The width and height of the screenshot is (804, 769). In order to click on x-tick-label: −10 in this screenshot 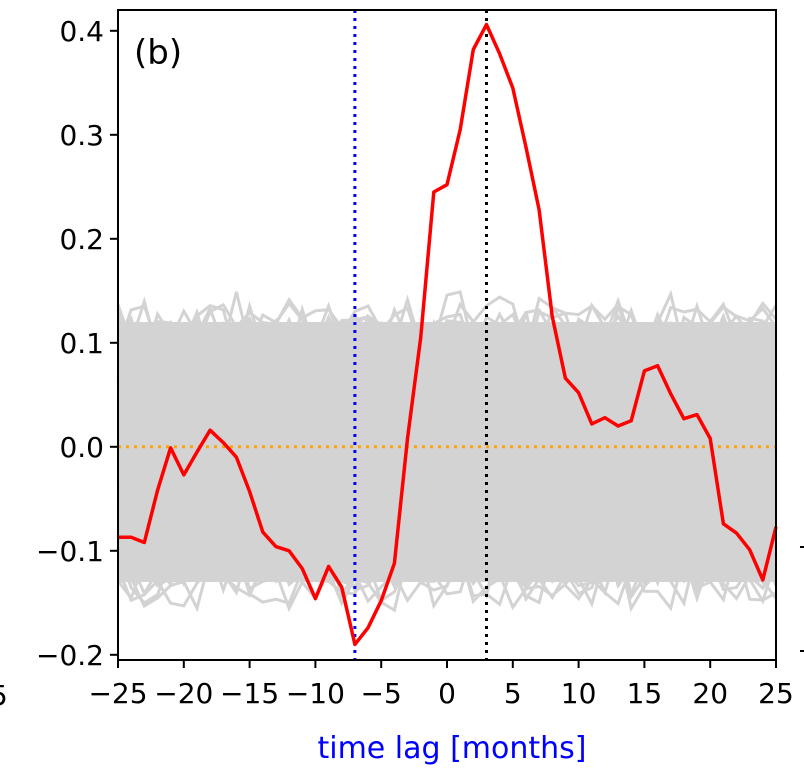, I will do `click(315, 693)`.